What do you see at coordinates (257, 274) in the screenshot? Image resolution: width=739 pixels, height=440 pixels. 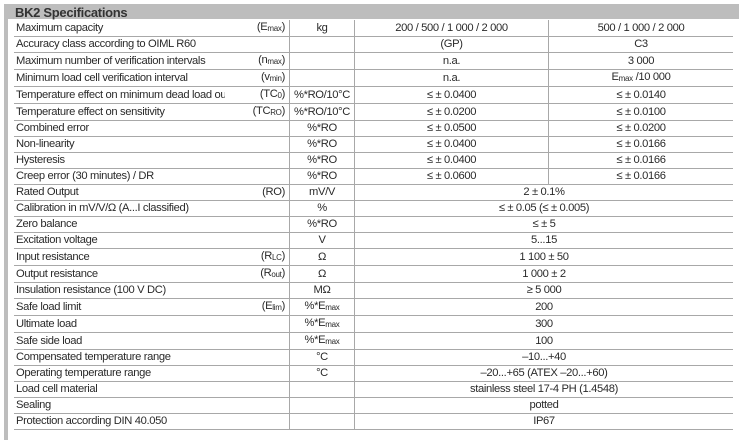 I see `spec-symbol: (Rout)` at bounding box center [257, 274].